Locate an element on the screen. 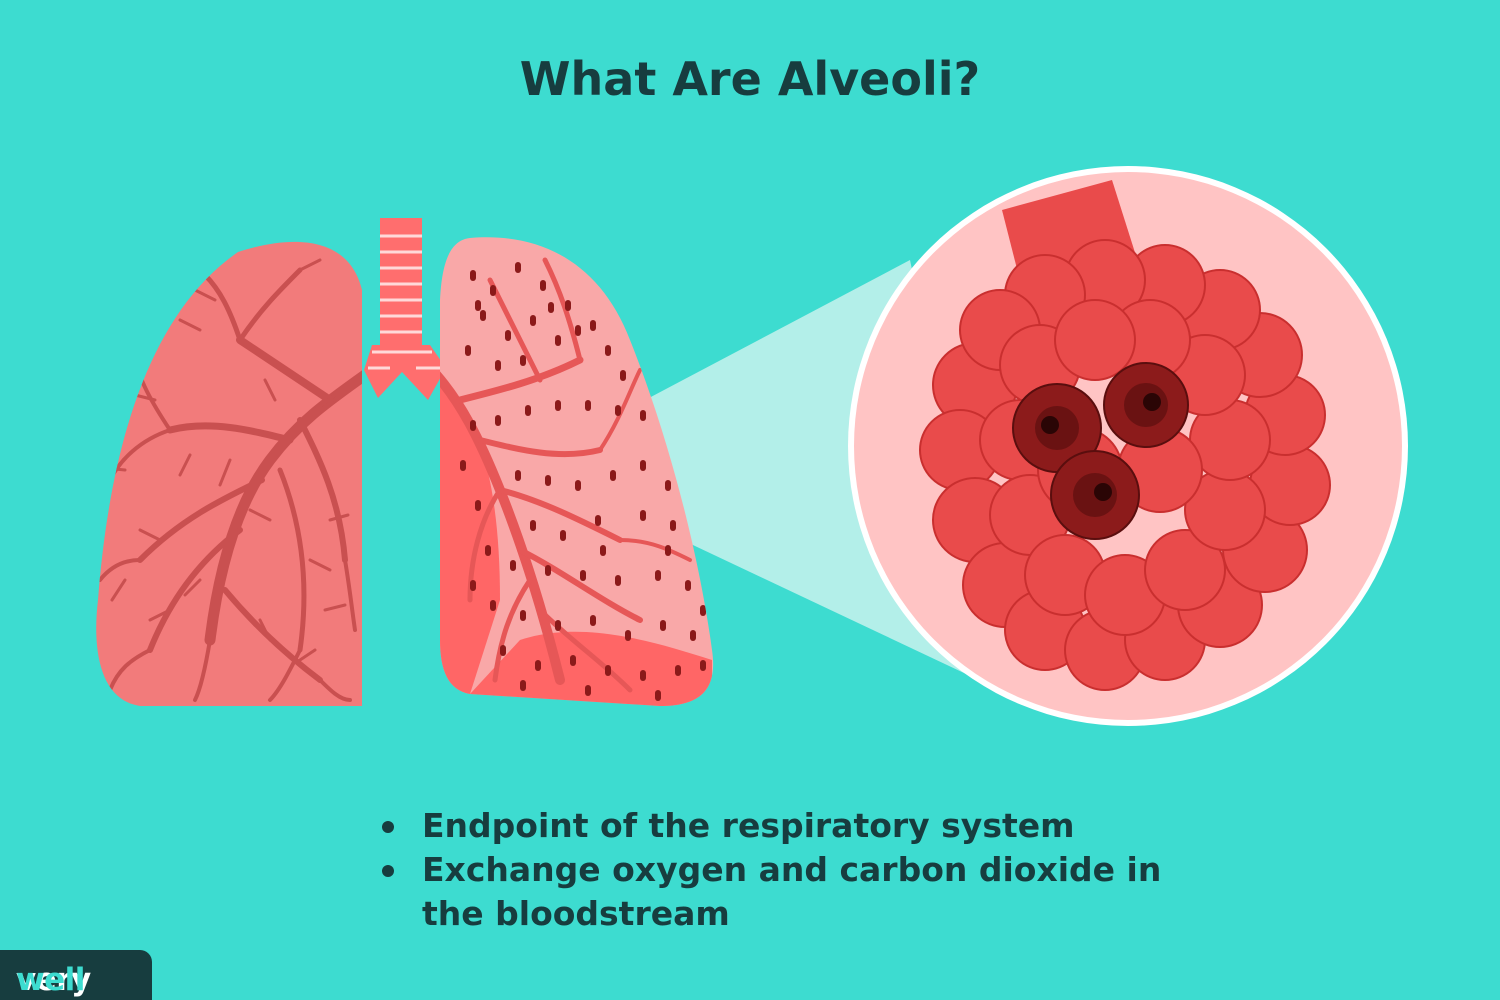  left-lung is located at coordinates (229, 474).